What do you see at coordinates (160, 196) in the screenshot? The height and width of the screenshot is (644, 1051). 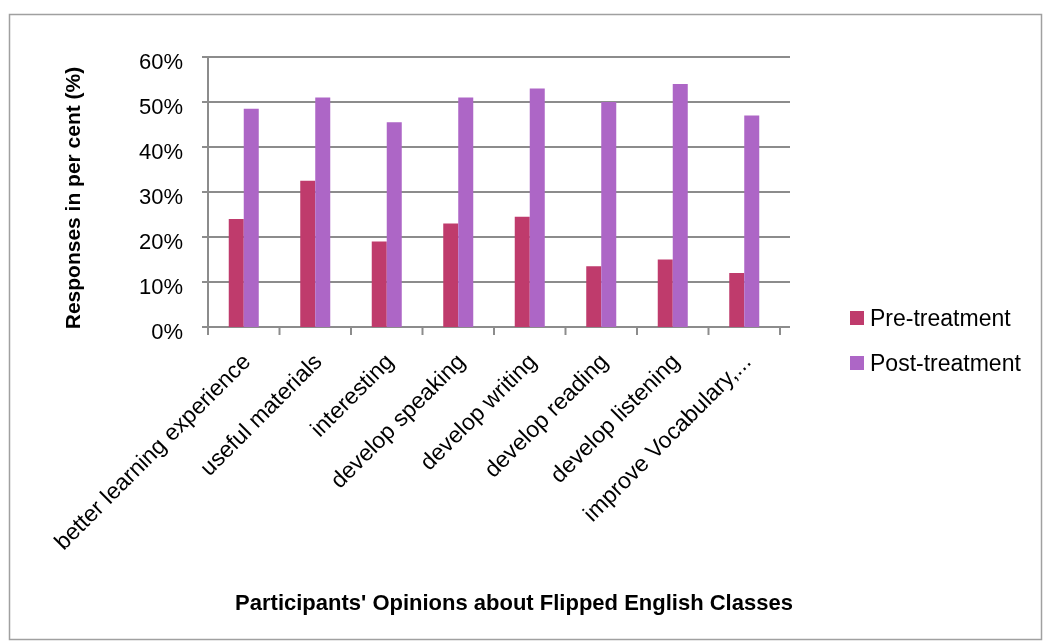 I see `y-tick-label: 30%` at bounding box center [160, 196].